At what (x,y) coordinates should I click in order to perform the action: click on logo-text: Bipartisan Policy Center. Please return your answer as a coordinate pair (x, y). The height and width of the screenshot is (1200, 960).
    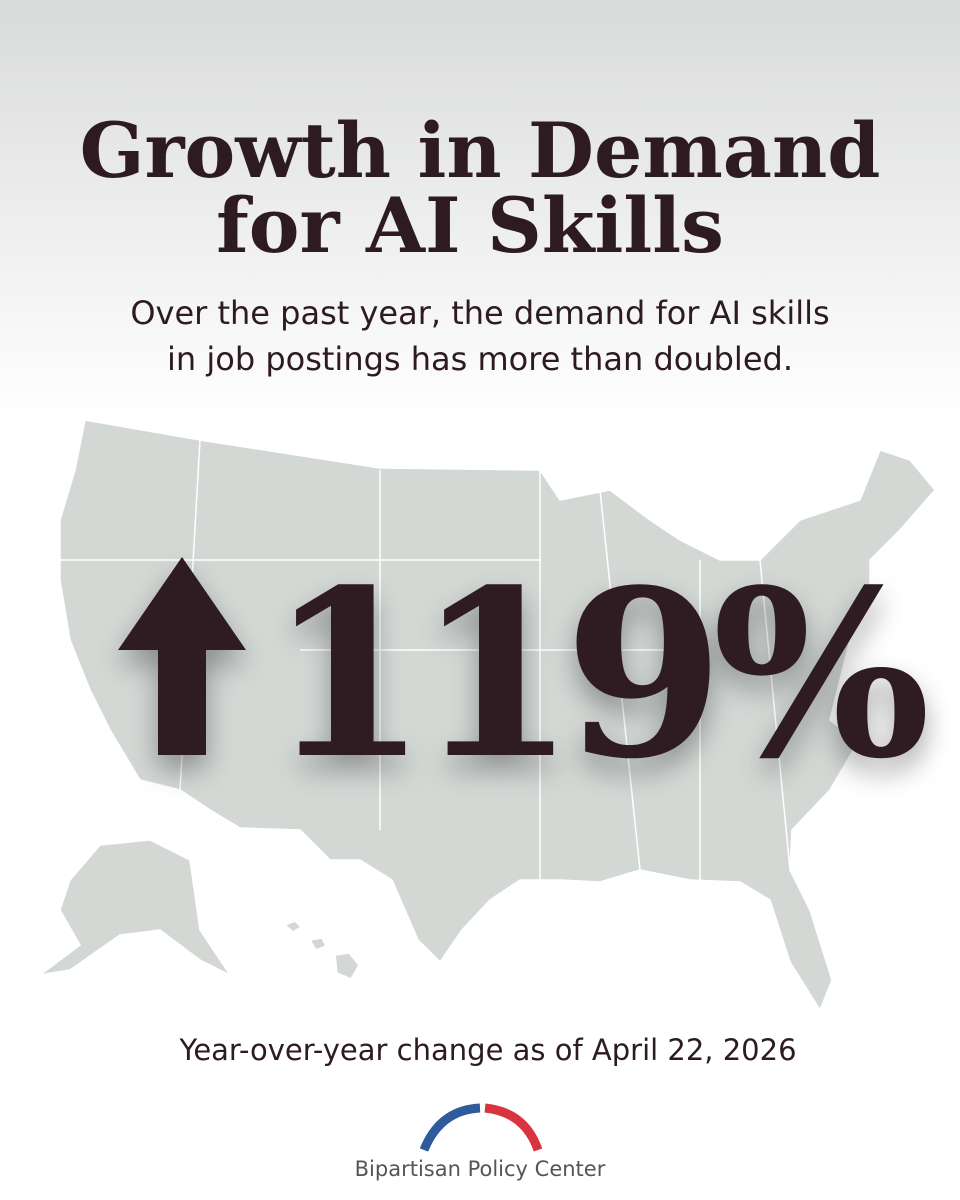
    Looking at the image, I should click on (480, 1169).